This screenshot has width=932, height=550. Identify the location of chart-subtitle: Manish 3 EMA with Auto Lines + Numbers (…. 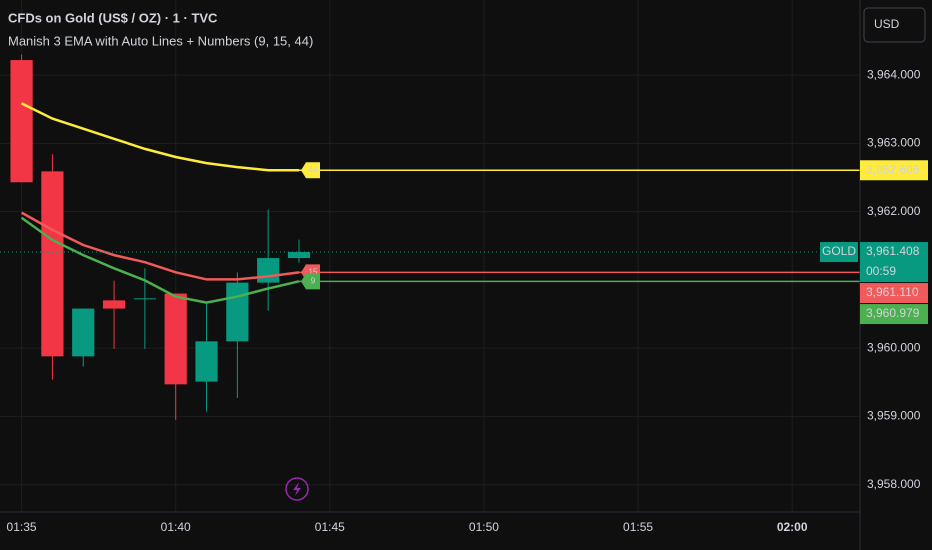
(160, 40).